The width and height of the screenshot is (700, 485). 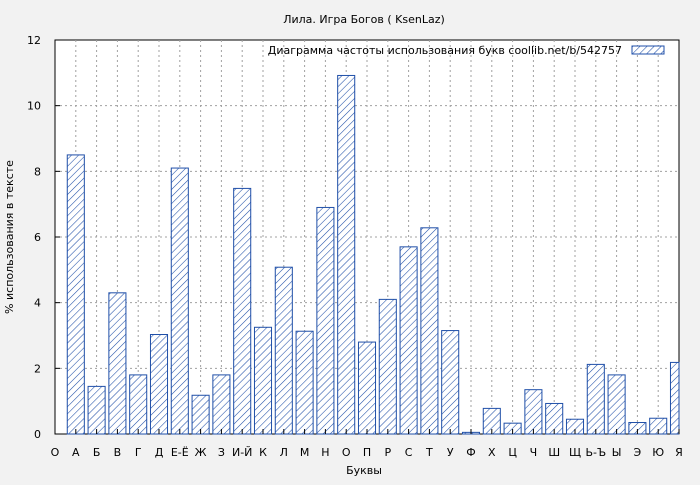 What do you see at coordinates (595, 399) in the screenshot?
I see `bar-Ь-Ъ` at bounding box center [595, 399].